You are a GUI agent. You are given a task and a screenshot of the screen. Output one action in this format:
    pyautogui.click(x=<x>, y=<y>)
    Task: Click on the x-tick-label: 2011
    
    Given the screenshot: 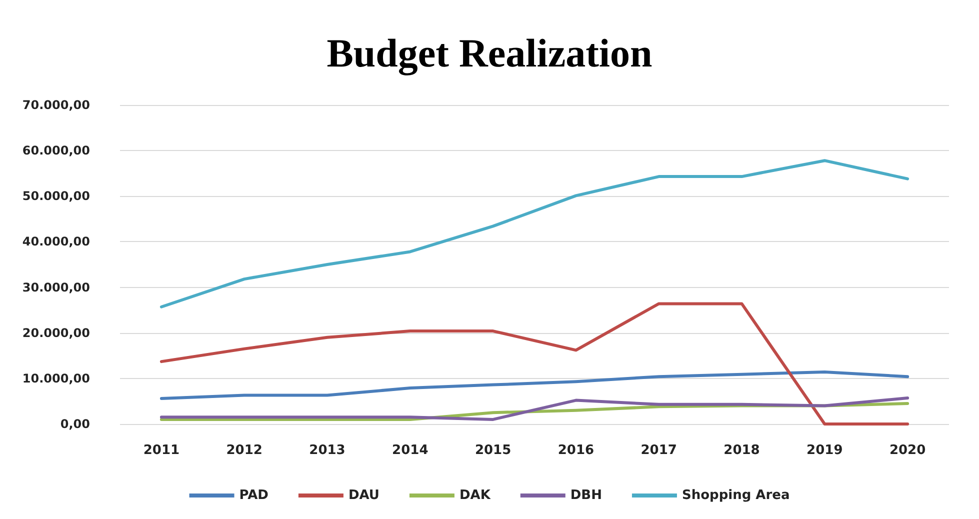 What is the action you would take?
    pyautogui.click(x=161, y=450)
    